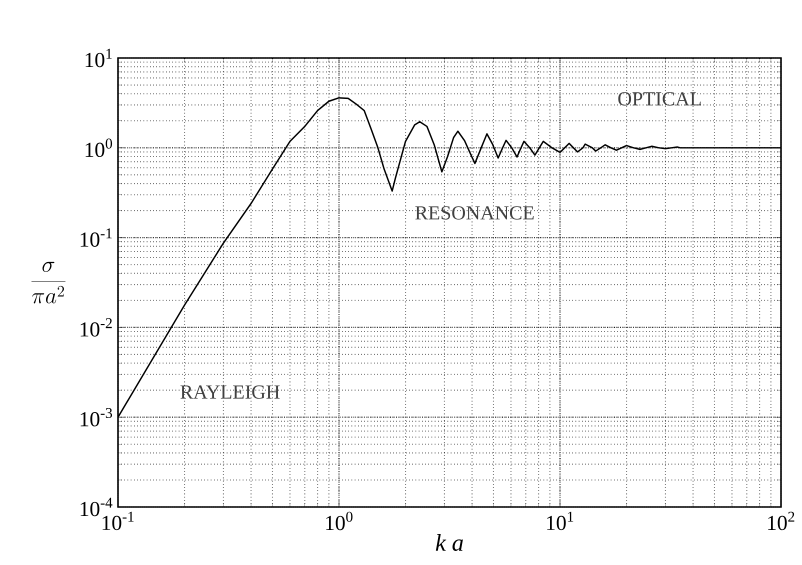 The image size is (802, 565). I want to click on x-tick-label: 10$^{2}$, so click(781, 521).